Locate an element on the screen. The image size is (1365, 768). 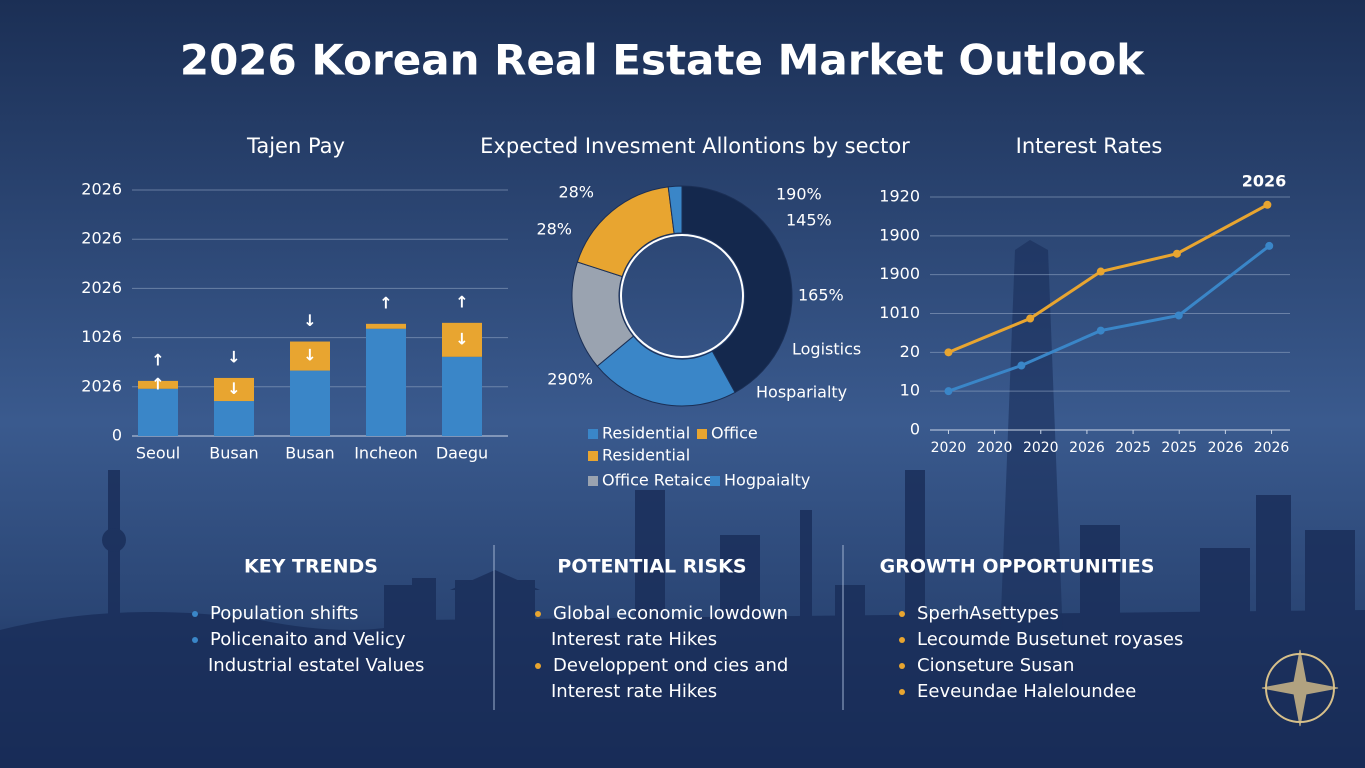
donut-hole is located at coordinates (682, 296).